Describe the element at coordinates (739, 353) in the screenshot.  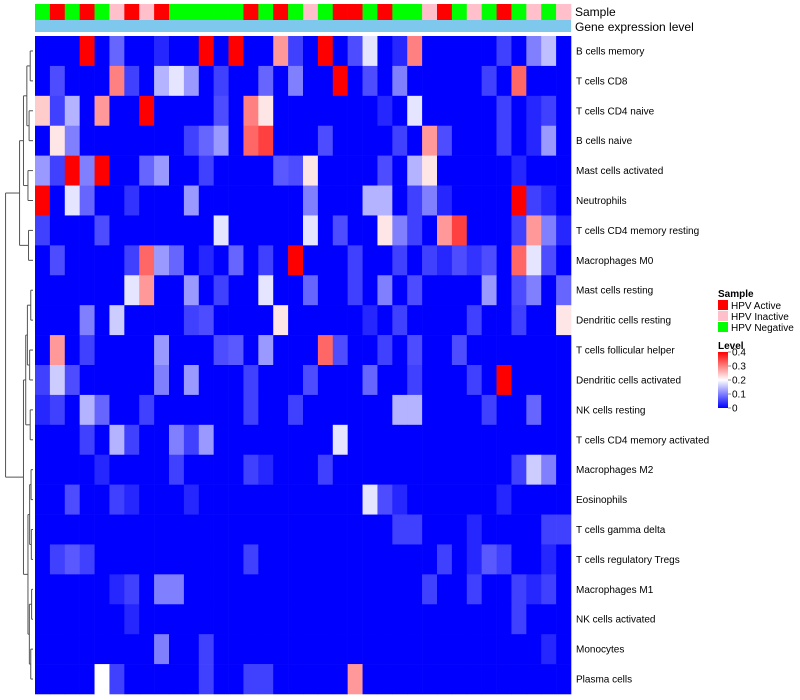
I see `legend-level-tick-label: 0.4` at that location.